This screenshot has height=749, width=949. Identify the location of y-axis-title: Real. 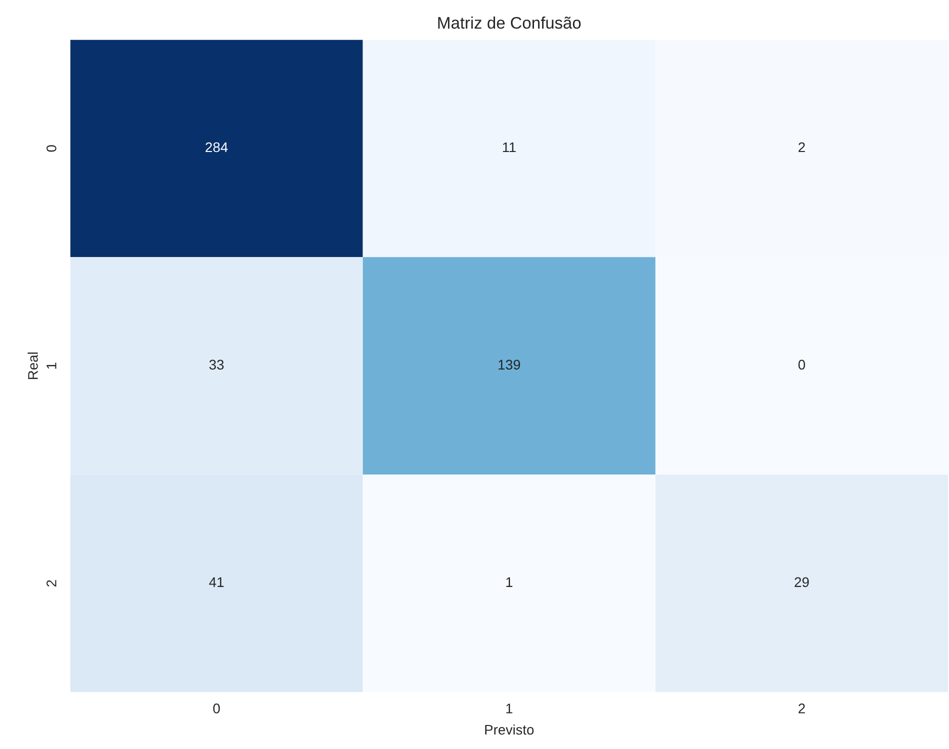
(33, 366).